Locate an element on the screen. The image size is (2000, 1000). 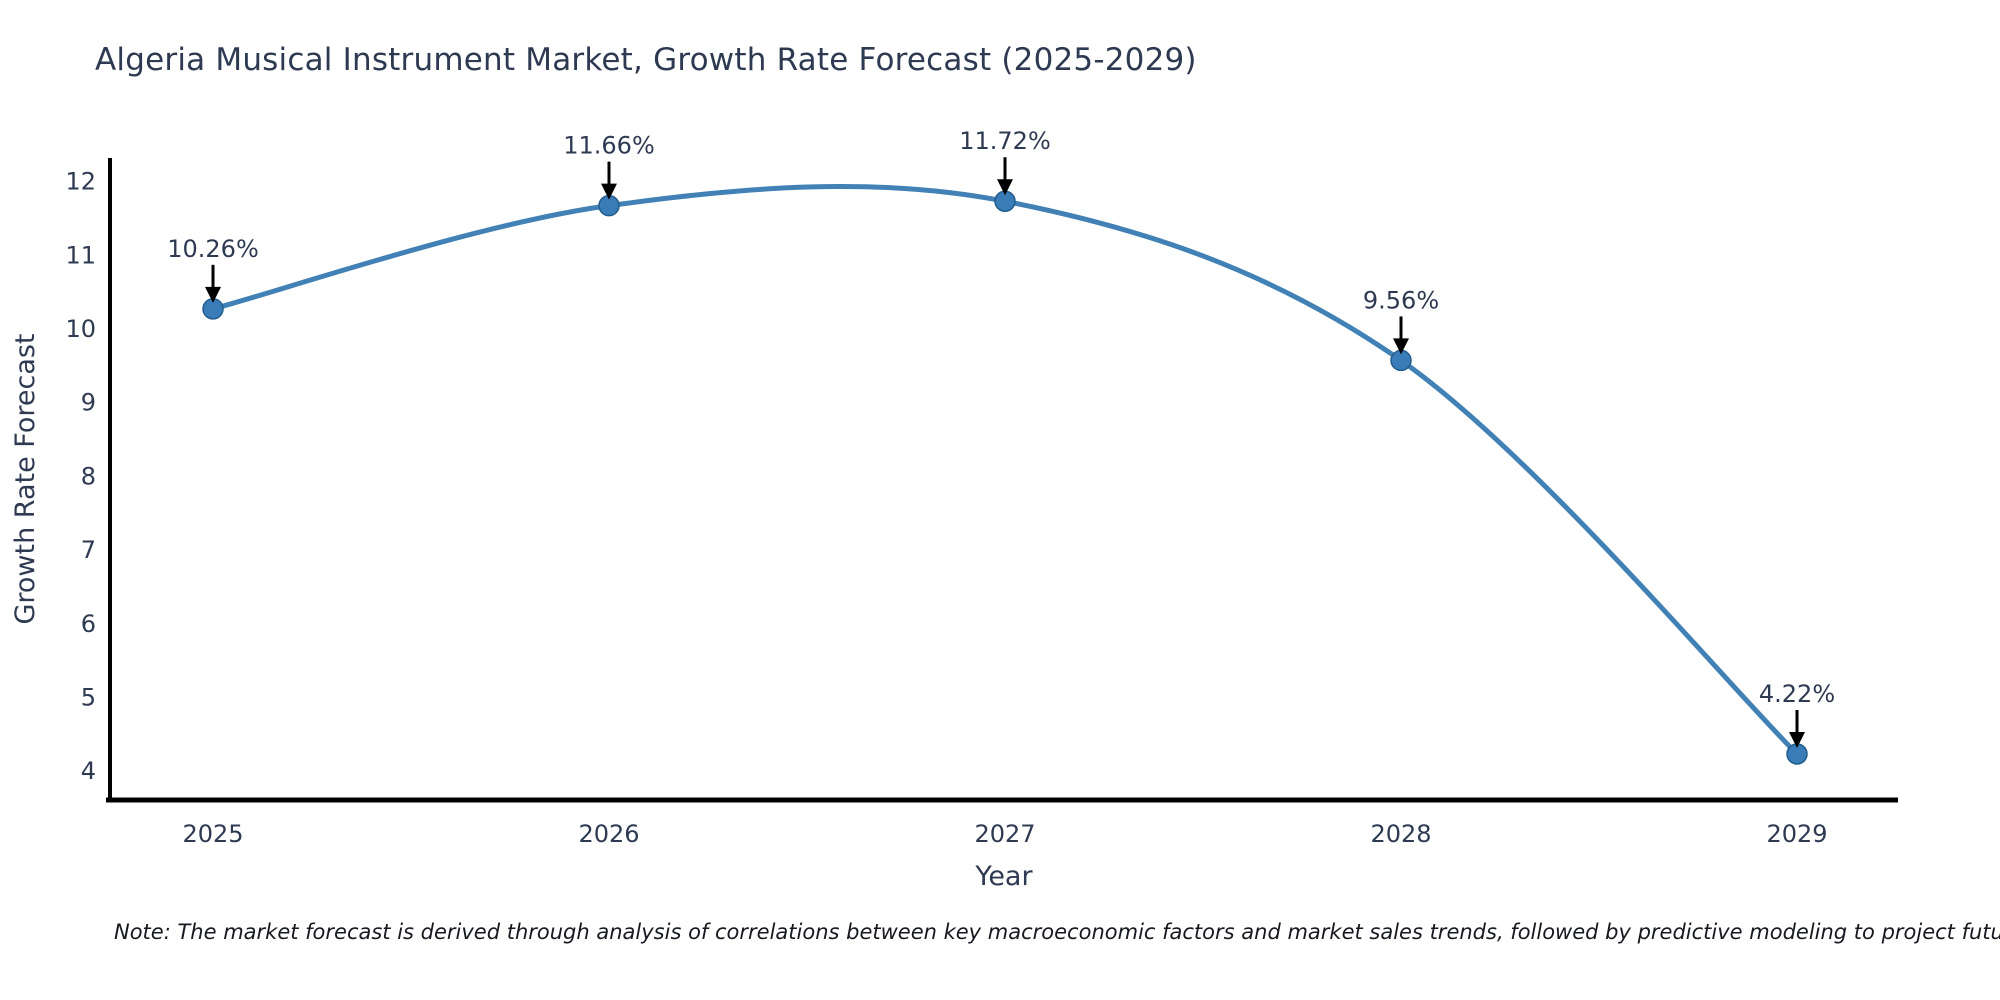
x-tick-label: 2028 is located at coordinates (1400, 834).